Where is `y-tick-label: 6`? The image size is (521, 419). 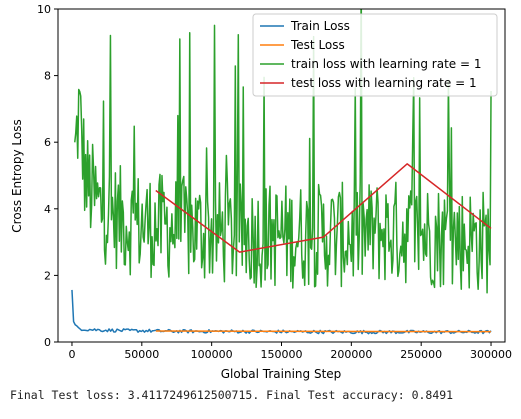 y-tick-label: 6 is located at coordinates (47, 142).